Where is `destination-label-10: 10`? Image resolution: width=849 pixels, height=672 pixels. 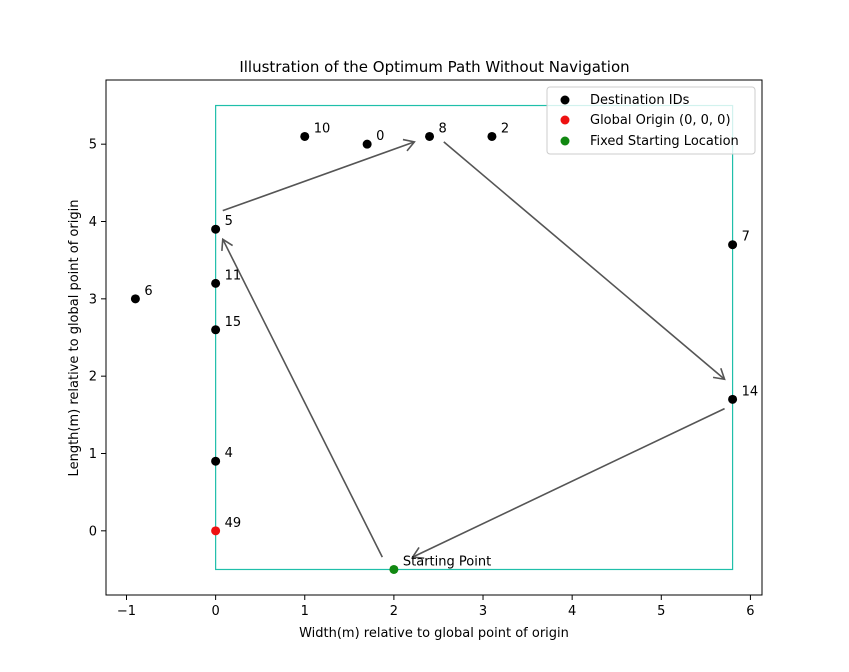
destination-label-10: 10 is located at coordinates (322, 128).